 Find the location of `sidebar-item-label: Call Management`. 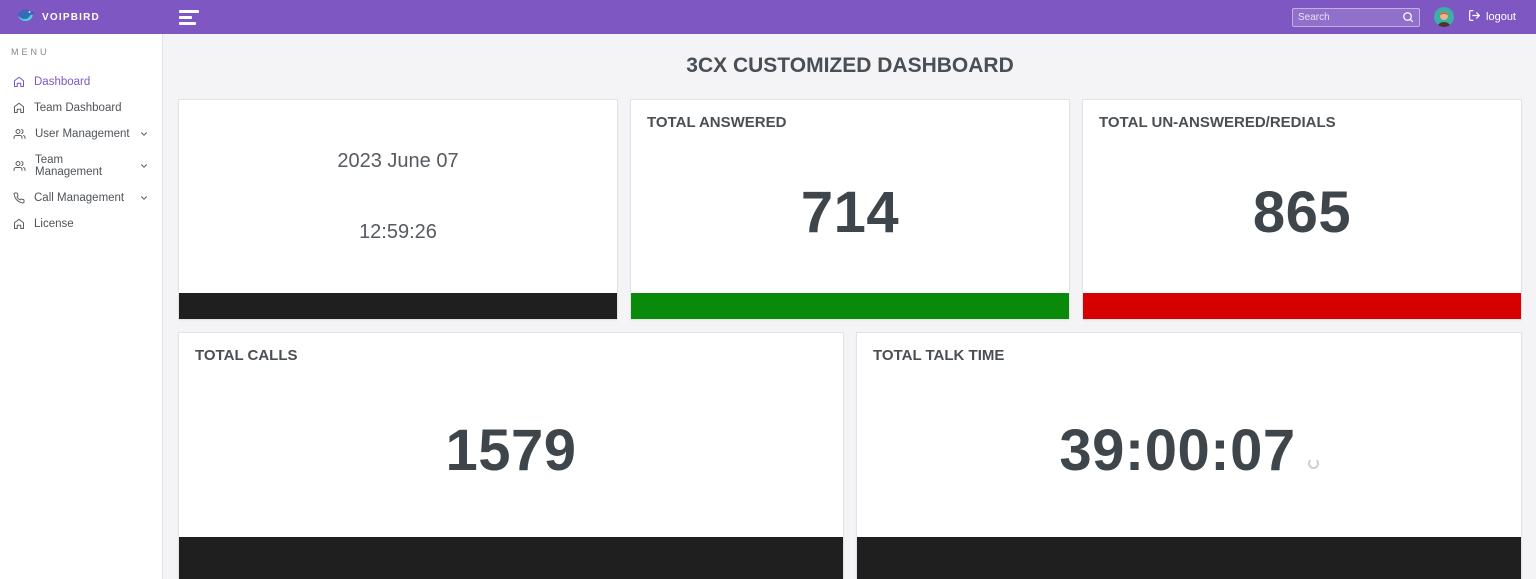

sidebar-item-label: Call Management is located at coordinates (79, 198).